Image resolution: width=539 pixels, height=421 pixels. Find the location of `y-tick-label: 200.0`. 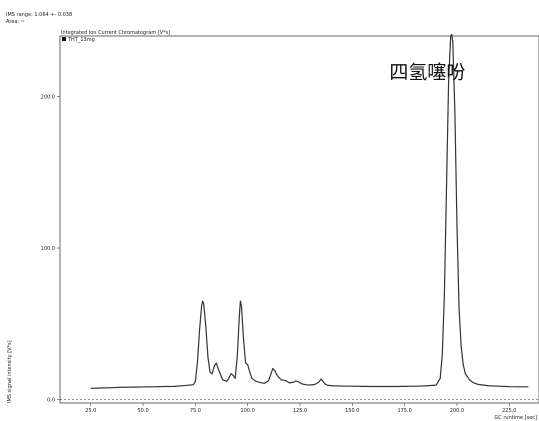

y-tick-label: 200.0 is located at coordinates (48, 98).